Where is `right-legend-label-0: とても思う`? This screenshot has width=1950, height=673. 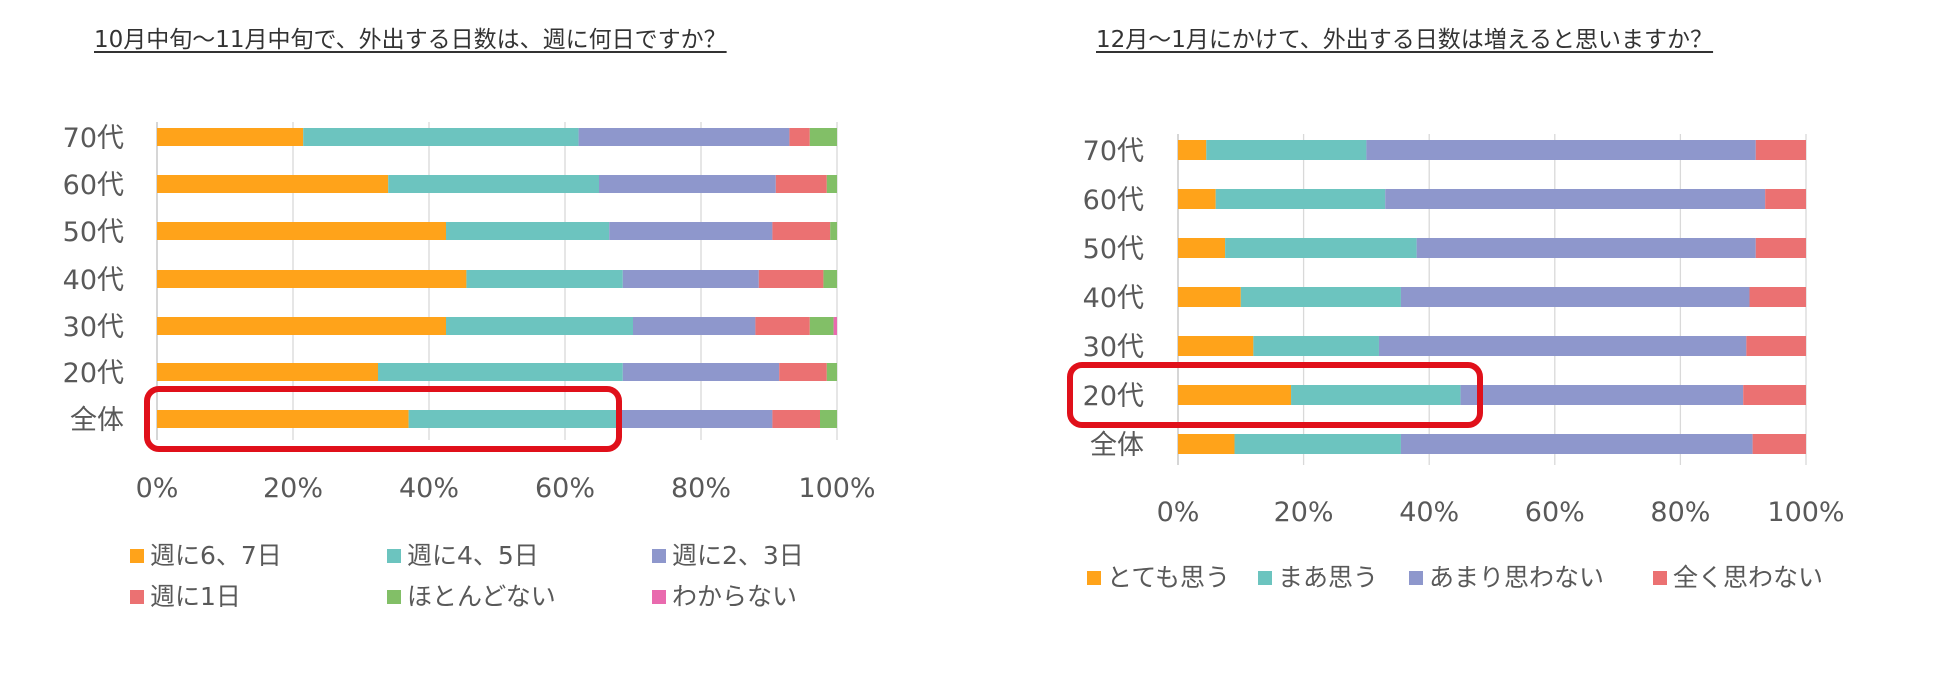
right-legend-label-0: とても思う is located at coordinates (1168, 577).